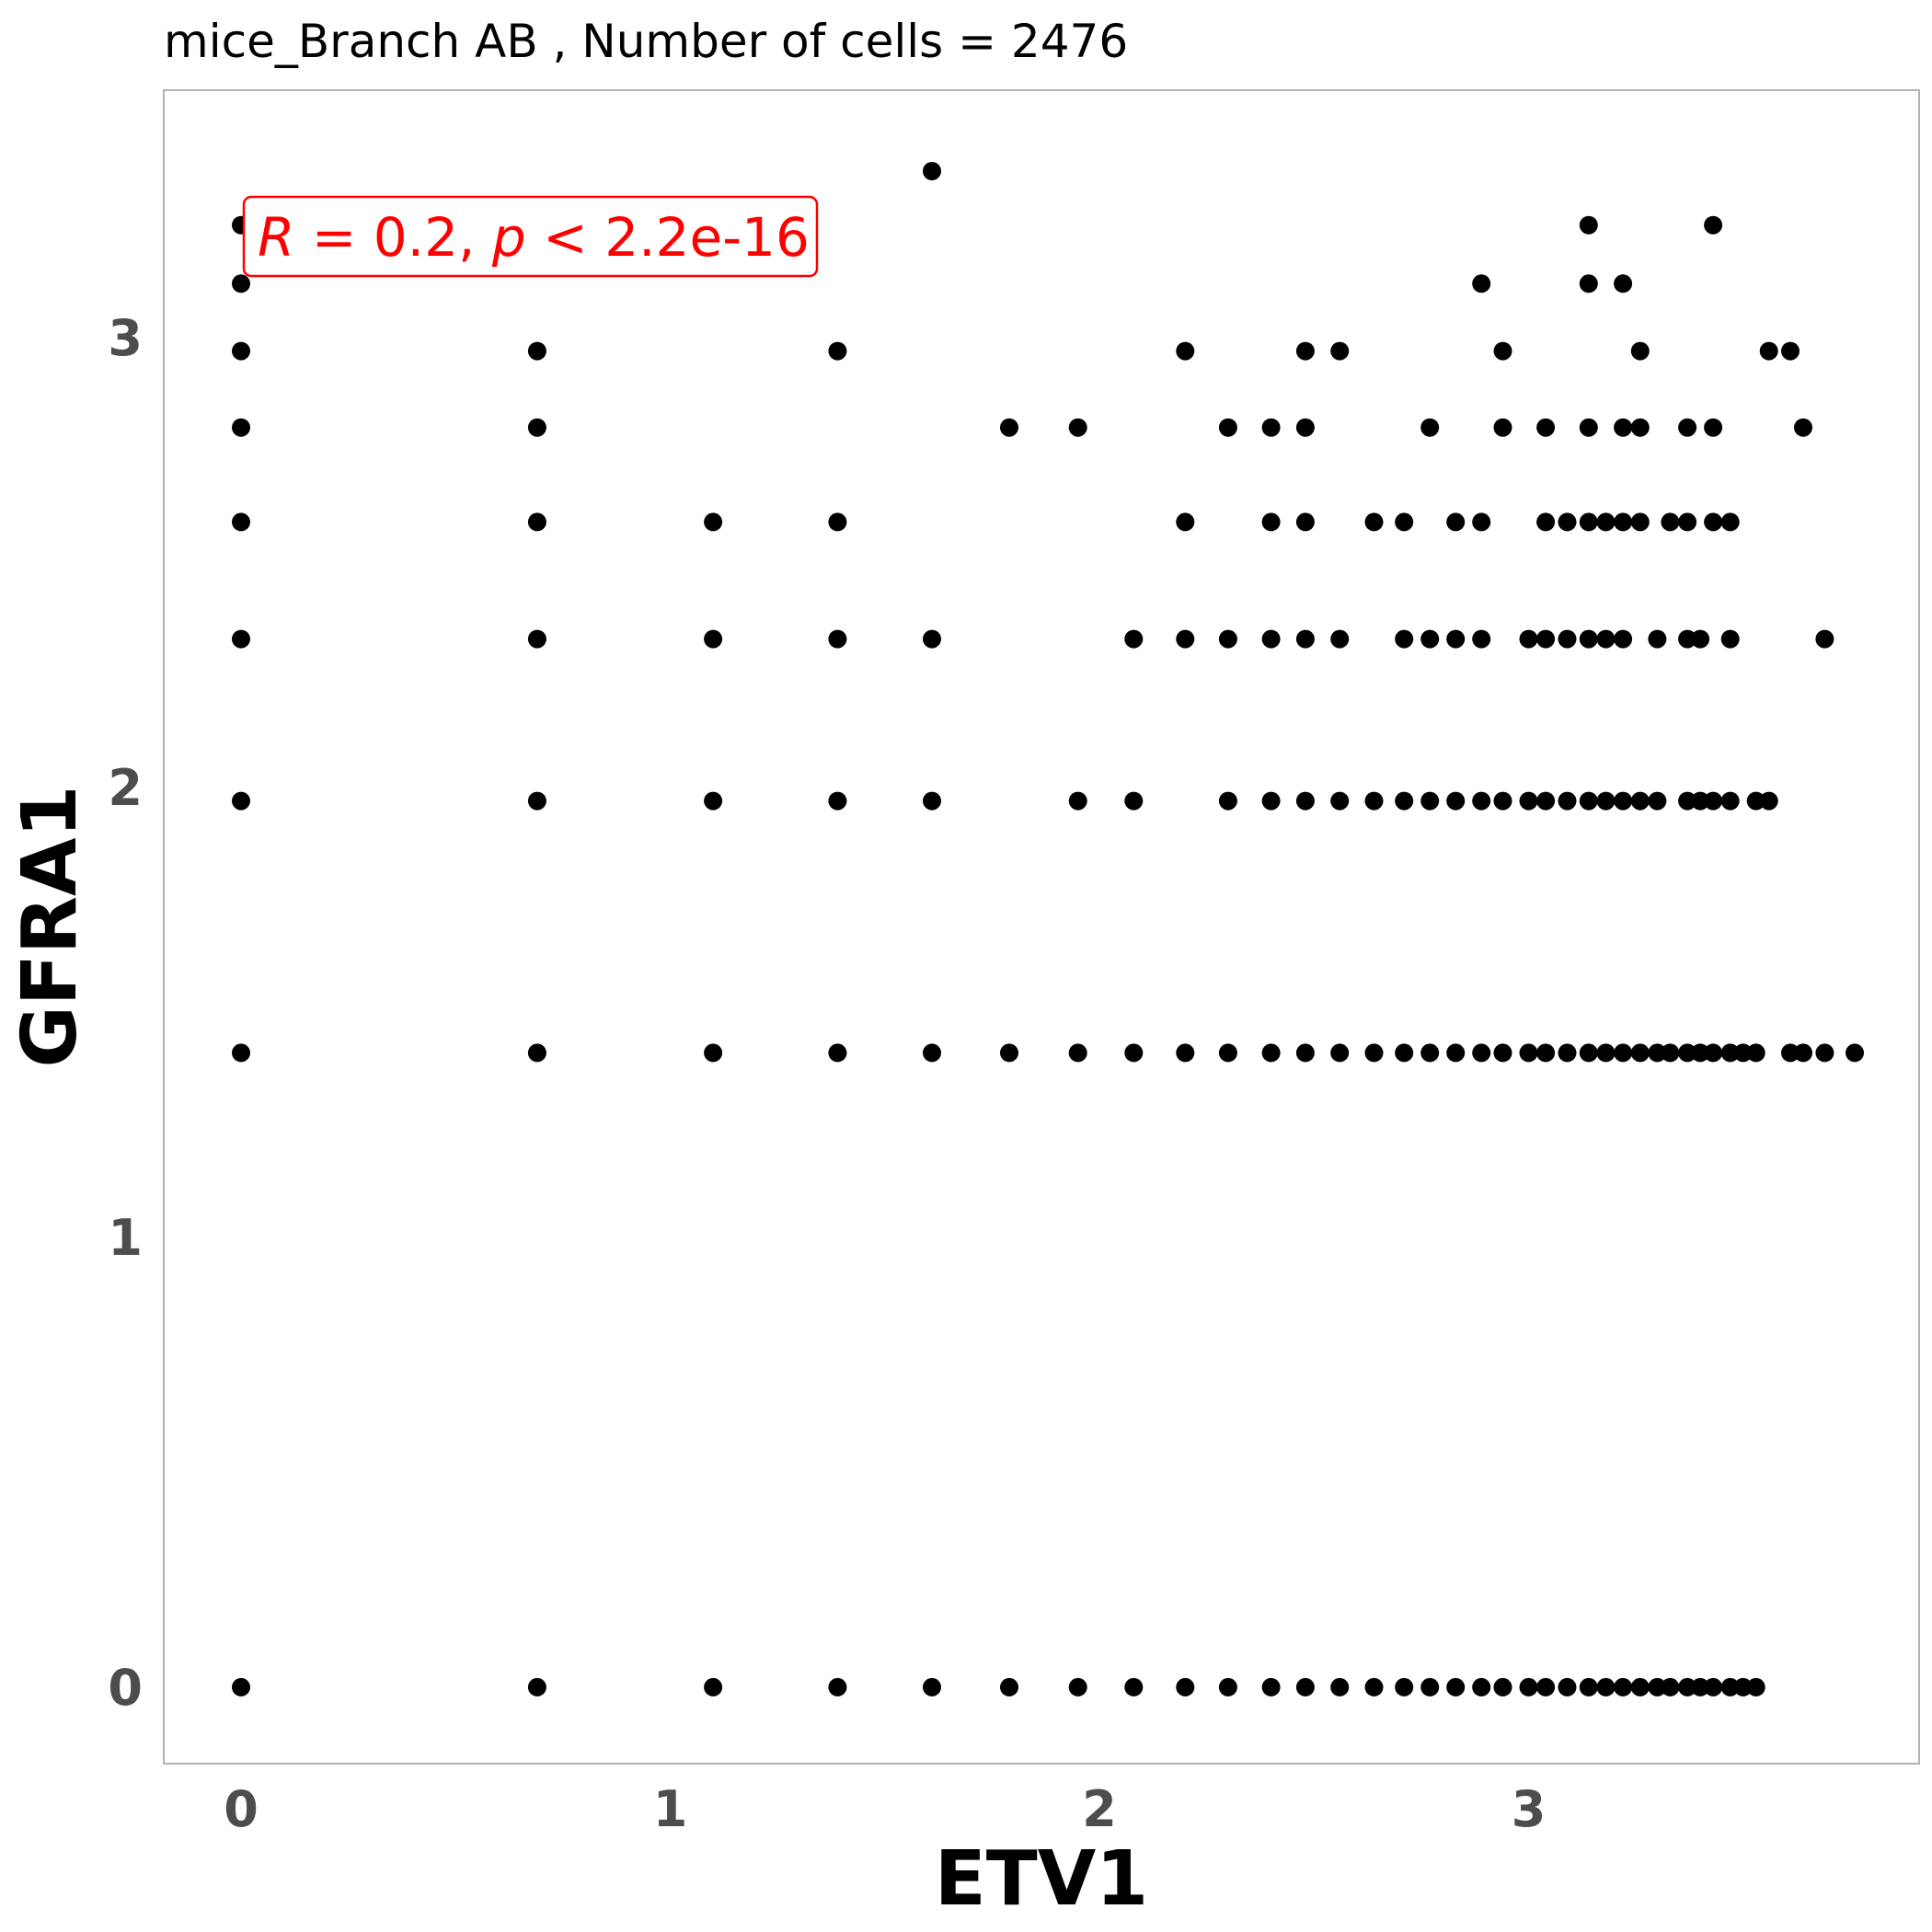  Describe the element at coordinates (50, 927) in the screenshot. I see `y-axis-label: GFRA1` at that location.